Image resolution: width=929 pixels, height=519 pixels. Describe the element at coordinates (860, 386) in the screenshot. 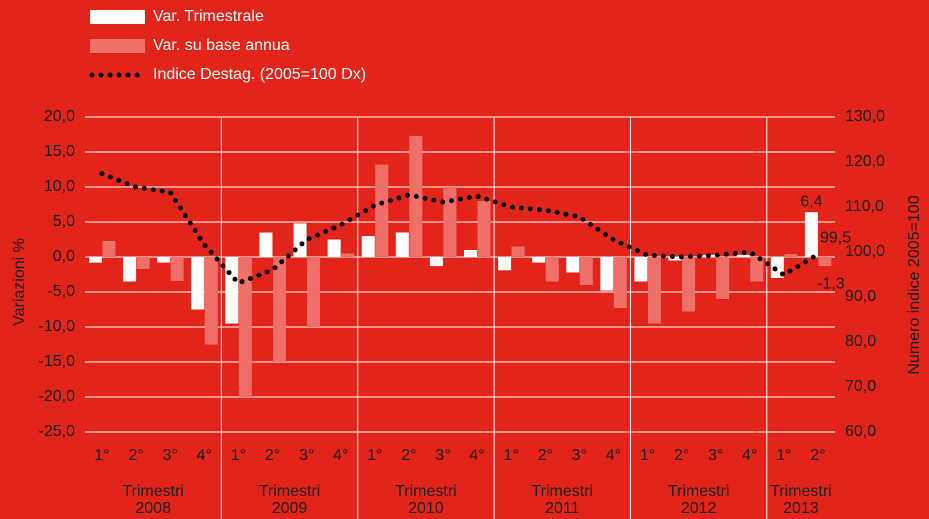

I see `y2-tick-label: 70,0` at that location.